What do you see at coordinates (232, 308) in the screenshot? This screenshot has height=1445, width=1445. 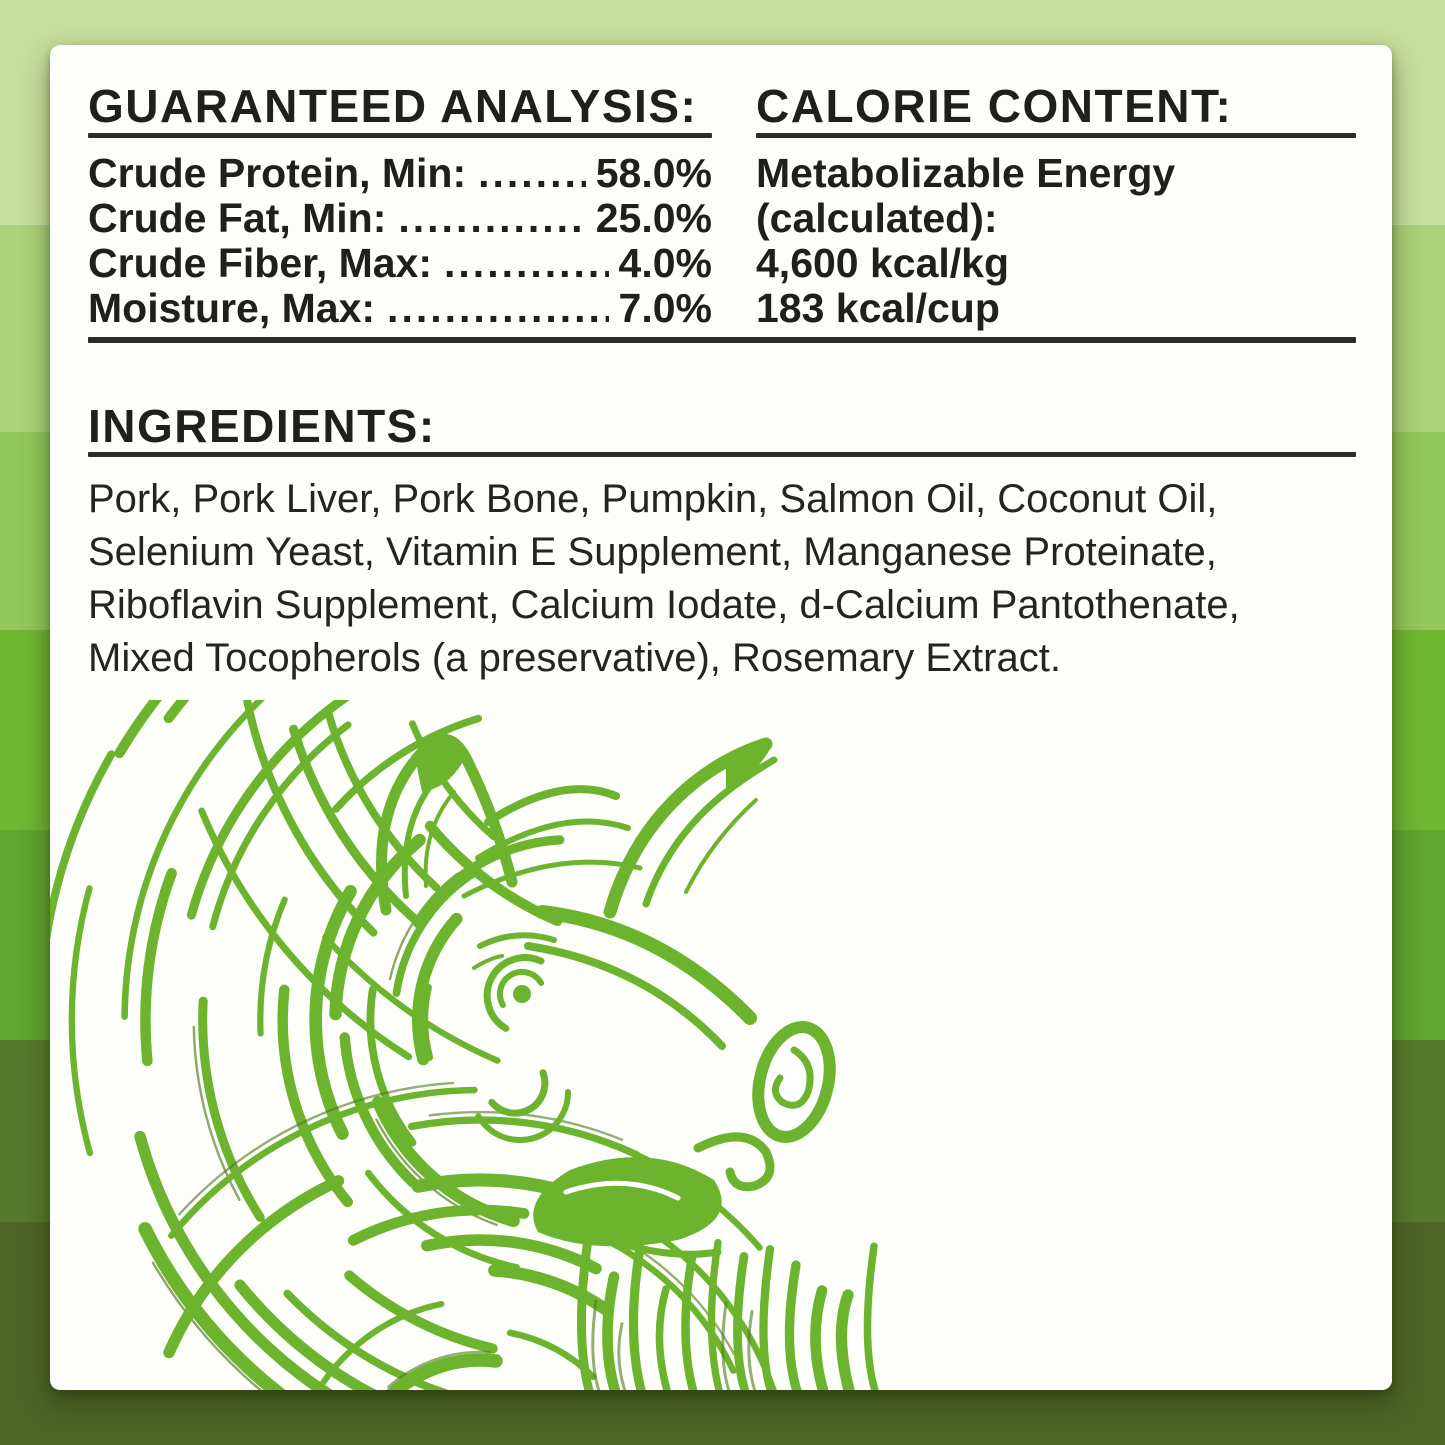 I see `analysis-label: Moisture, Max:` at bounding box center [232, 308].